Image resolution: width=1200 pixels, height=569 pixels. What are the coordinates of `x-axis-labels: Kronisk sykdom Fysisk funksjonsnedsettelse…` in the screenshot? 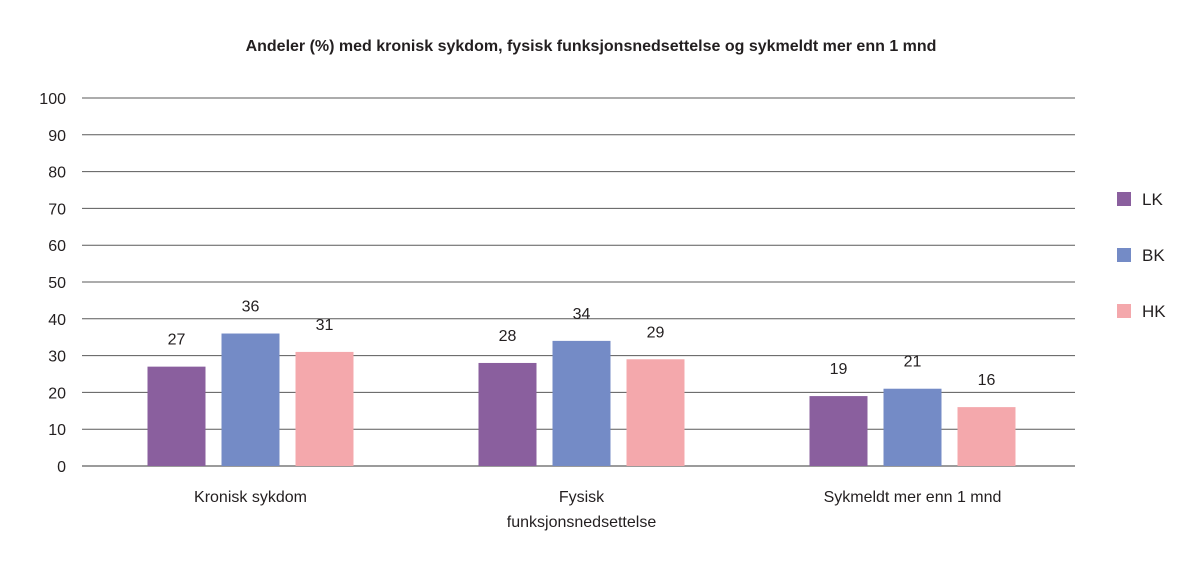 It's located at (597, 510).